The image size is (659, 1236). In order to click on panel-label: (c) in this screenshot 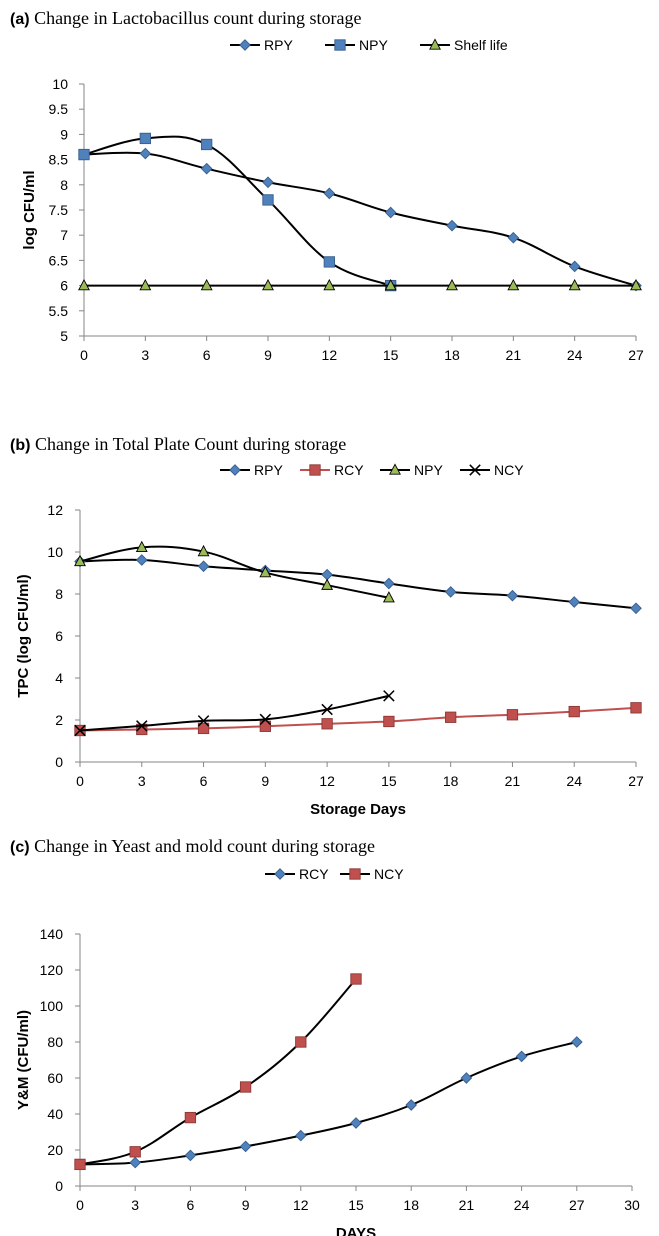, I will do `click(20, 847)`.